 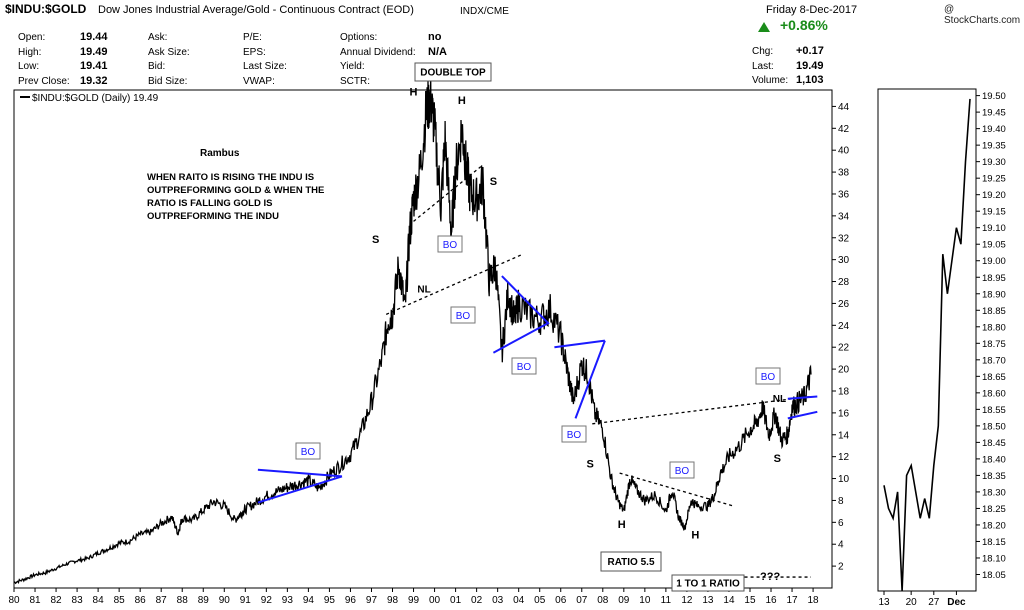 What do you see at coordinates (252, 37) in the screenshot?
I see `quote-label: P/E:` at bounding box center [252, 37].